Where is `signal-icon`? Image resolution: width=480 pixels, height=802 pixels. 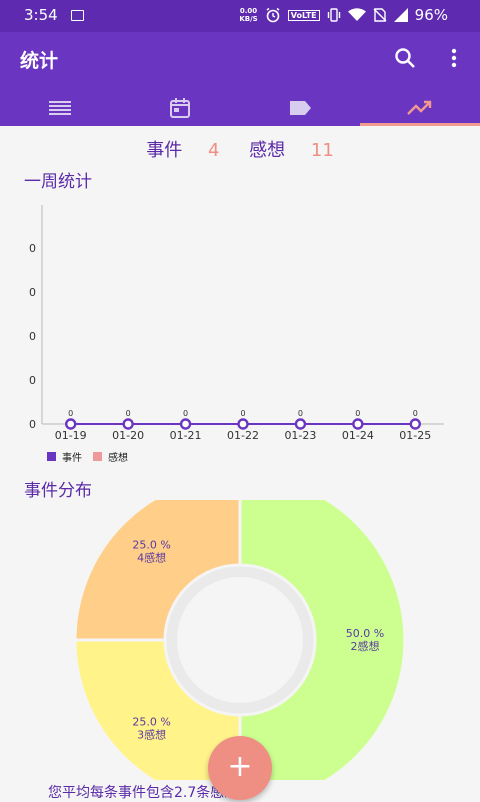
signal-icon is located at coordinates (400, 15).